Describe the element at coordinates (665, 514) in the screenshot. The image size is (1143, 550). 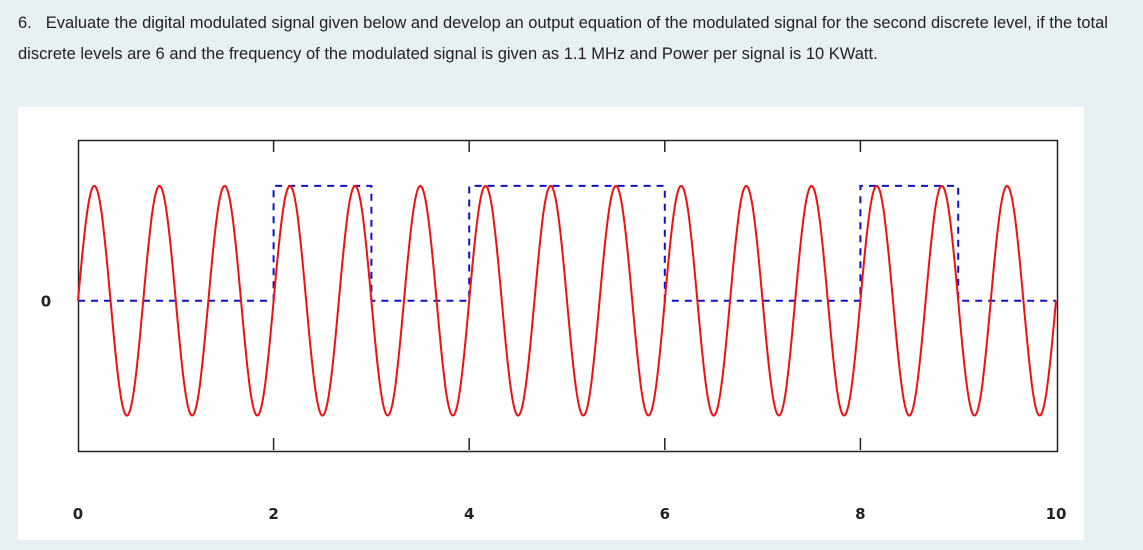
I see `x-tick-label: 6` at that location.